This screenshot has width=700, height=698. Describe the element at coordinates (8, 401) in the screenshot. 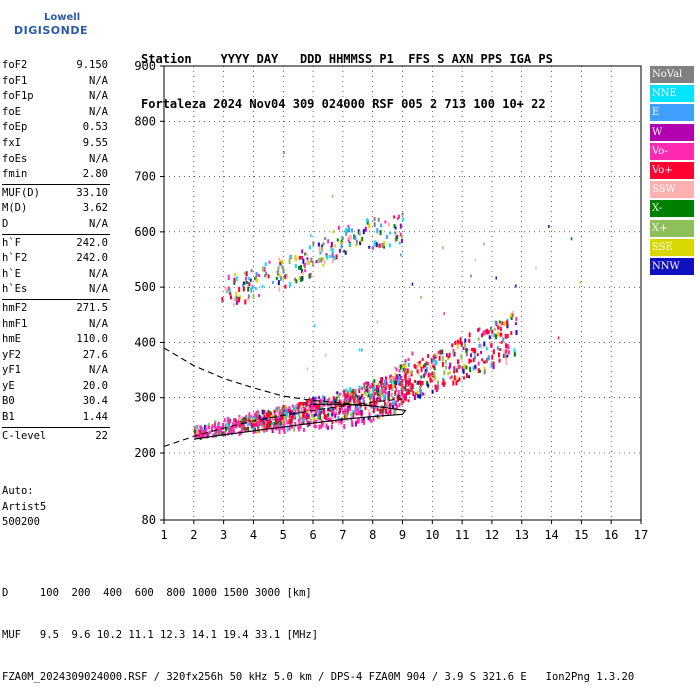

I see `param-key: B0` at that location.